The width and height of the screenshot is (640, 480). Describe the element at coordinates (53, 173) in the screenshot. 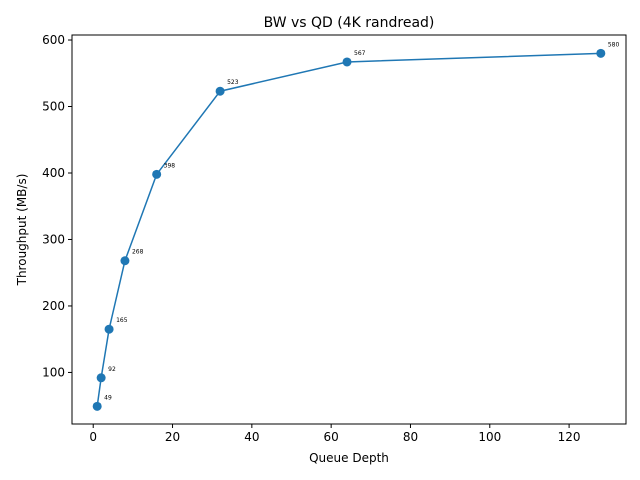

I see `y-tick-label: 400` at that location.